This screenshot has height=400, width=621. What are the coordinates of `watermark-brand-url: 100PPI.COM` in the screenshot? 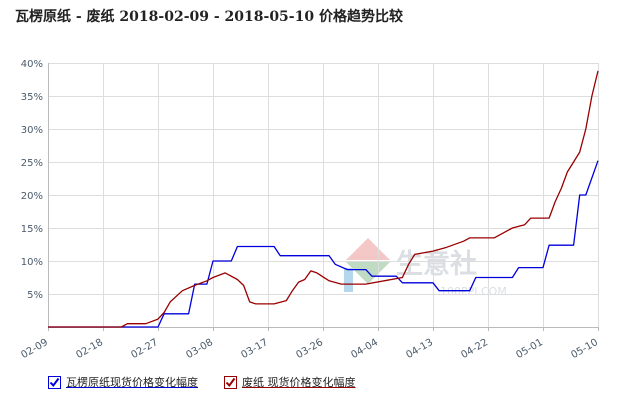 It's located at (473, 291).